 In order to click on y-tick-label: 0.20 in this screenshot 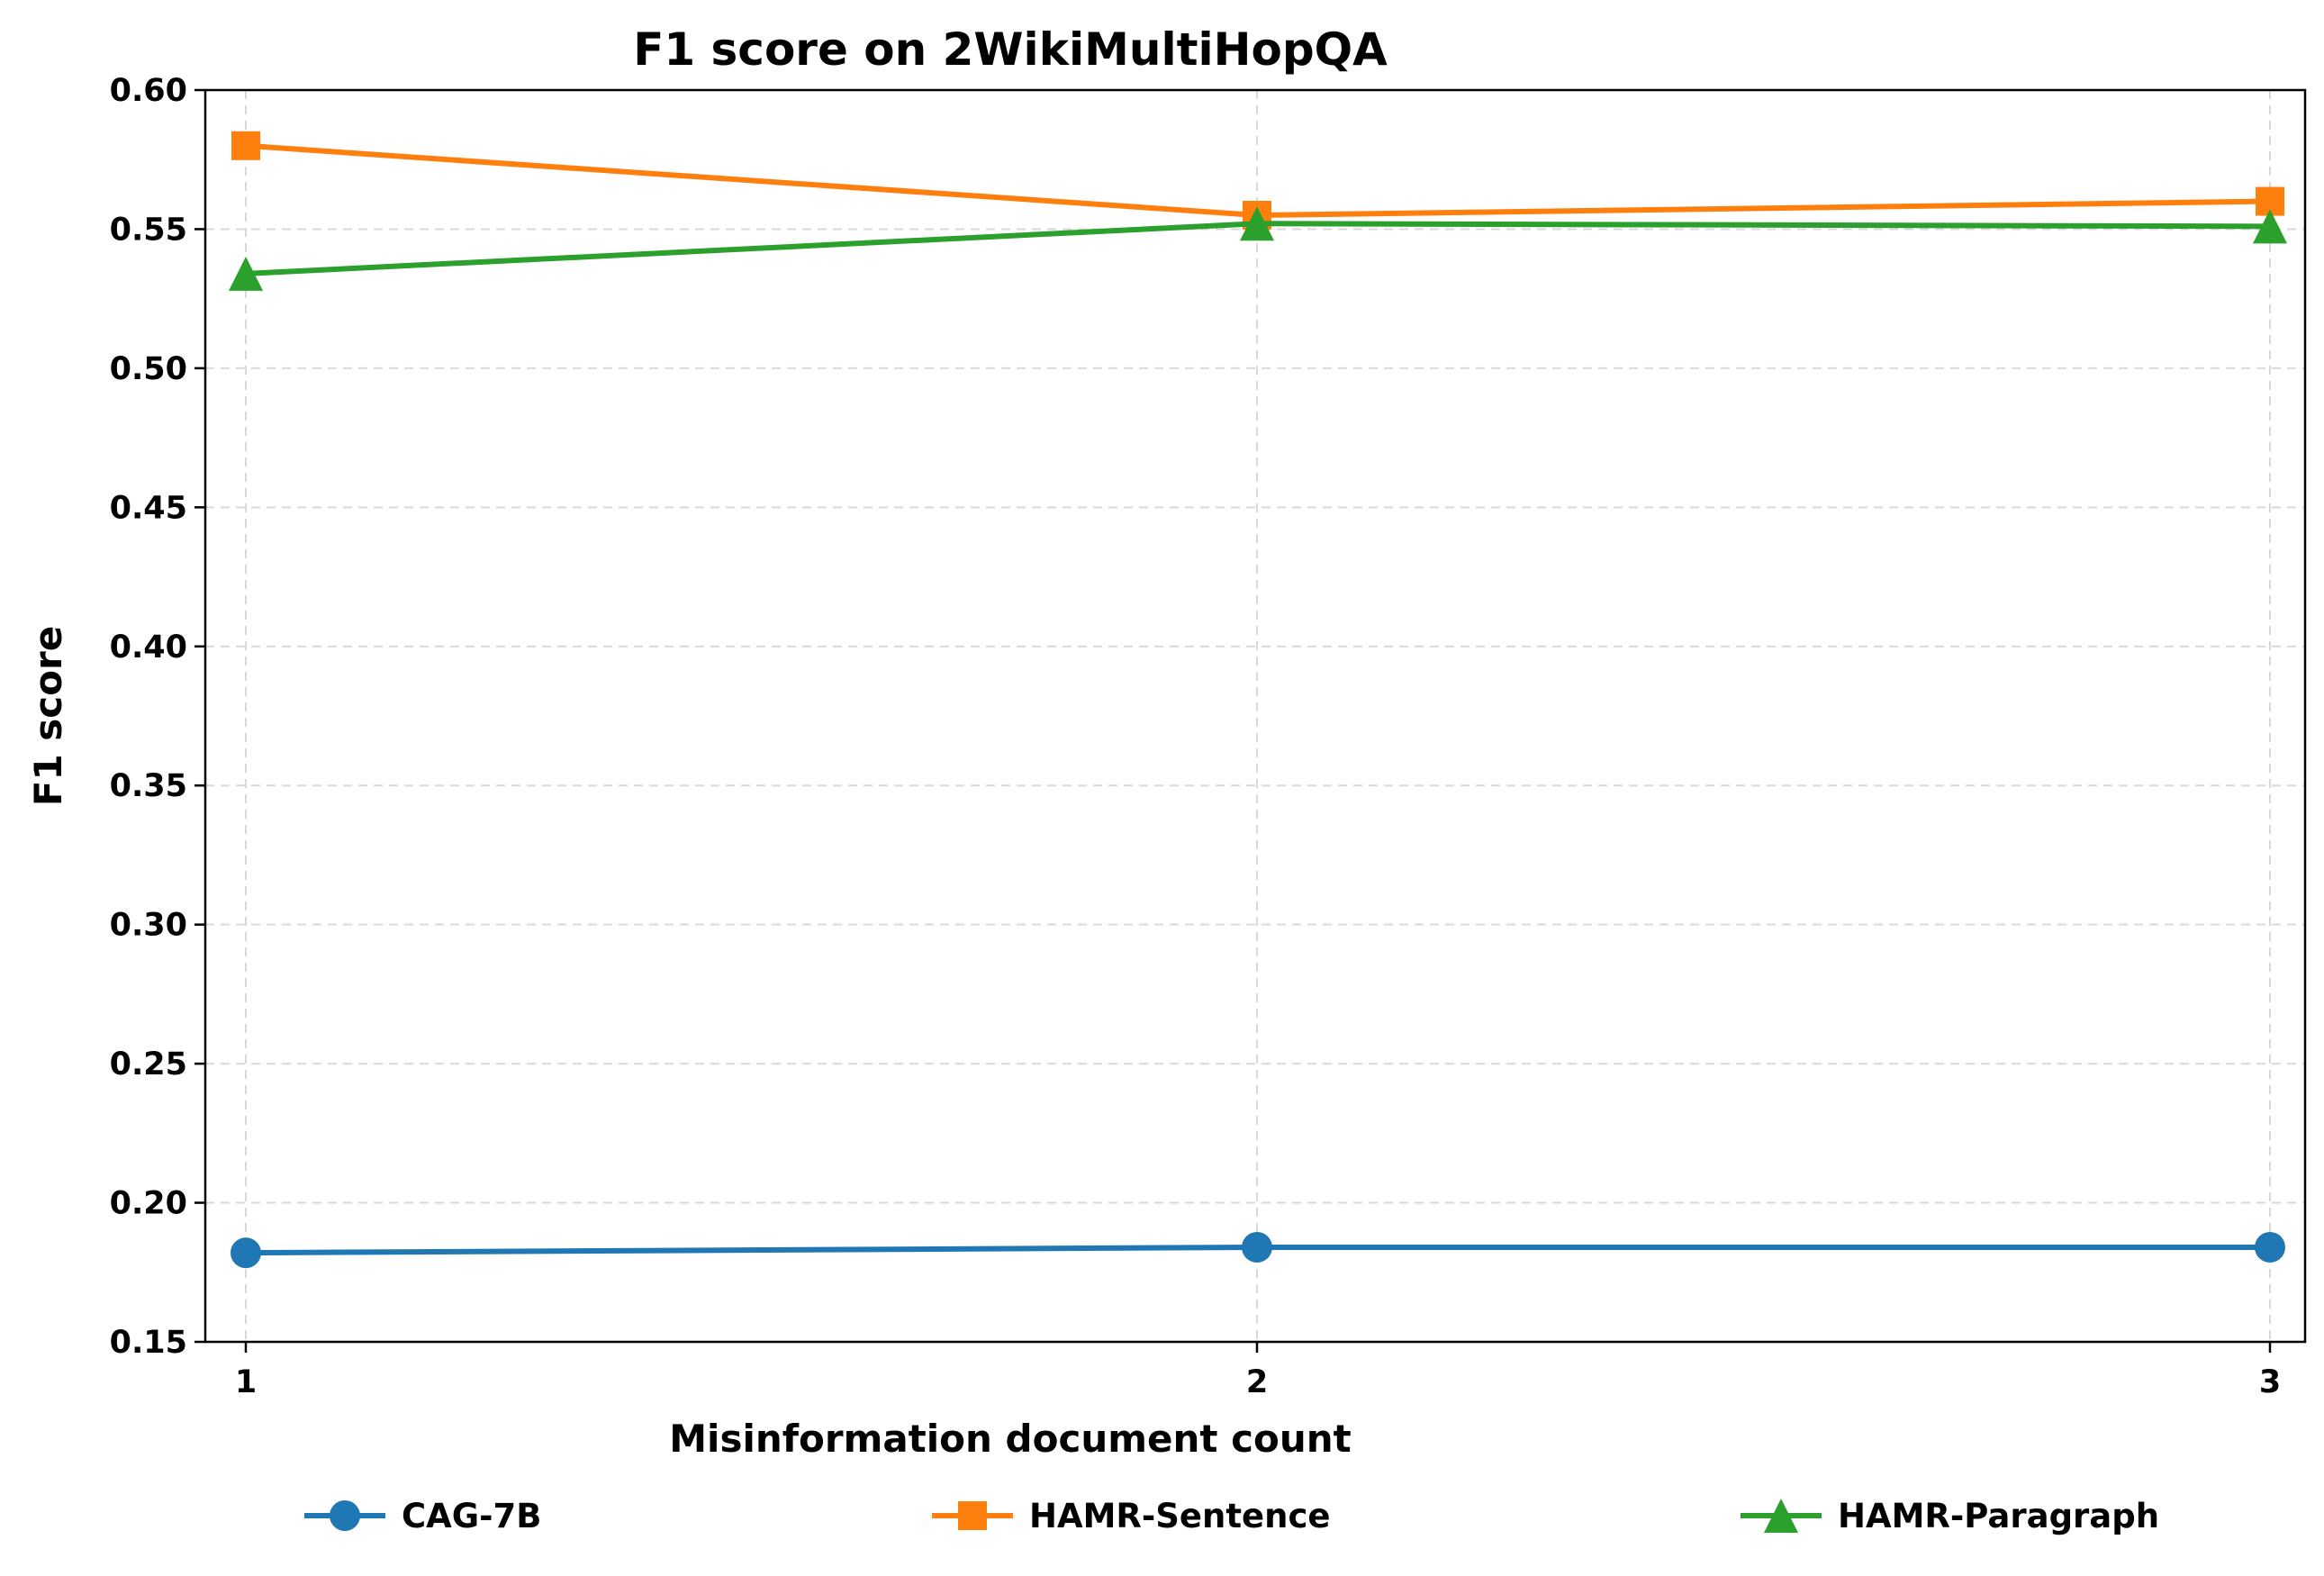, I will do `click(148, 1204)`.